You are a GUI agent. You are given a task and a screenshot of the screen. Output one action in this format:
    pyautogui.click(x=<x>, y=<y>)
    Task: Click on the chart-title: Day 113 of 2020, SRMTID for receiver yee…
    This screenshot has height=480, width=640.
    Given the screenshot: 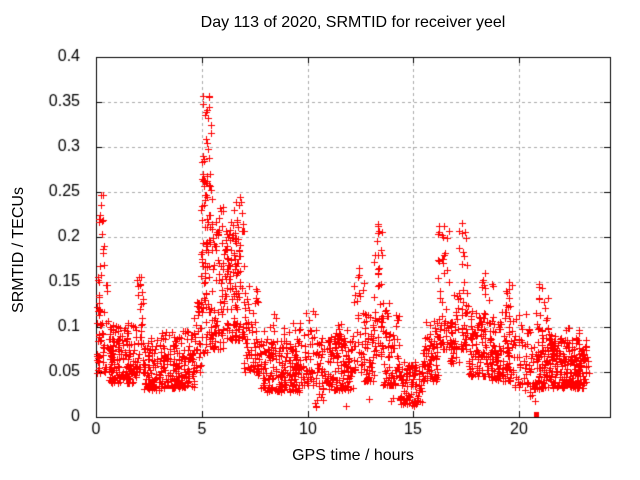 What is the action you would take?
    pyautogui.click(x=353, y=22)
    